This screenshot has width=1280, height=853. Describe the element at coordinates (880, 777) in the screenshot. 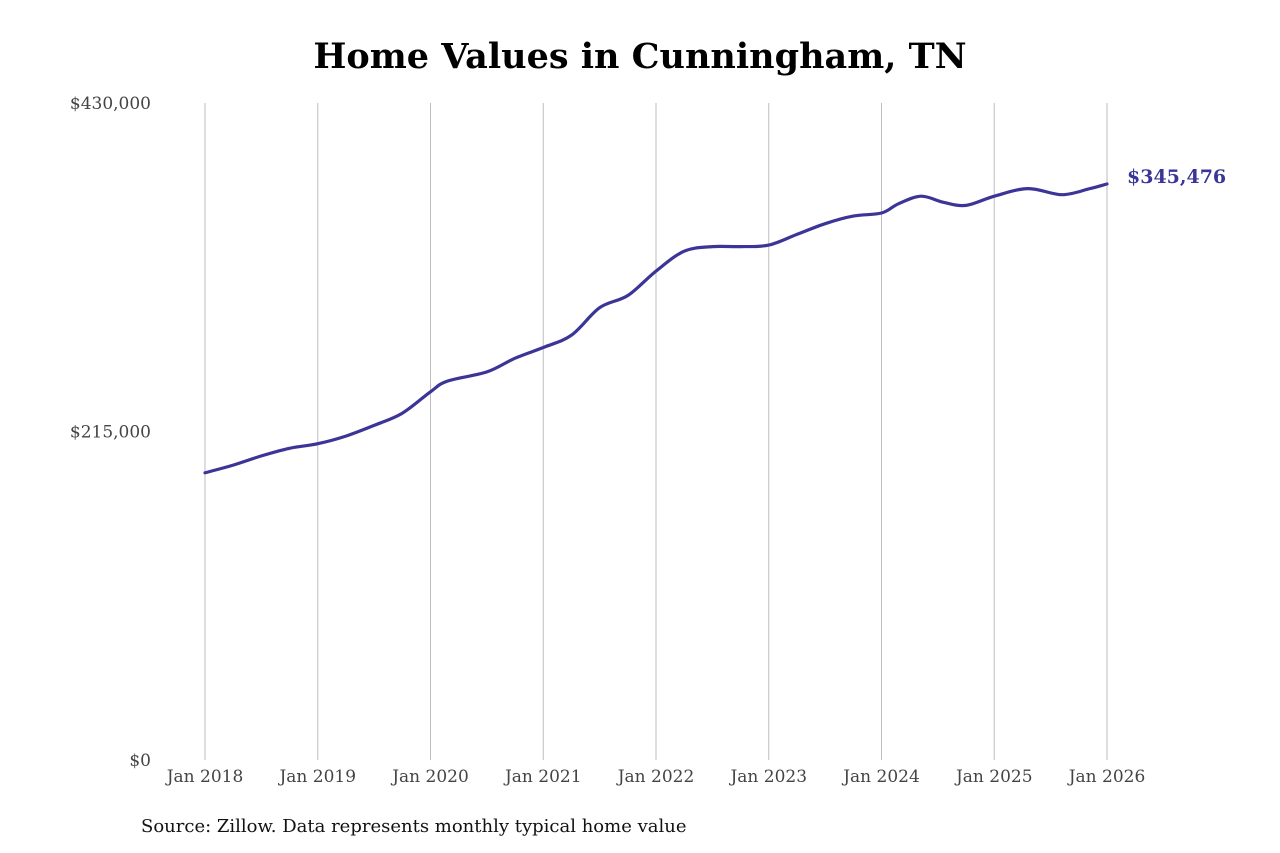

I see `x-tick-label: Jan 2024` at that location.